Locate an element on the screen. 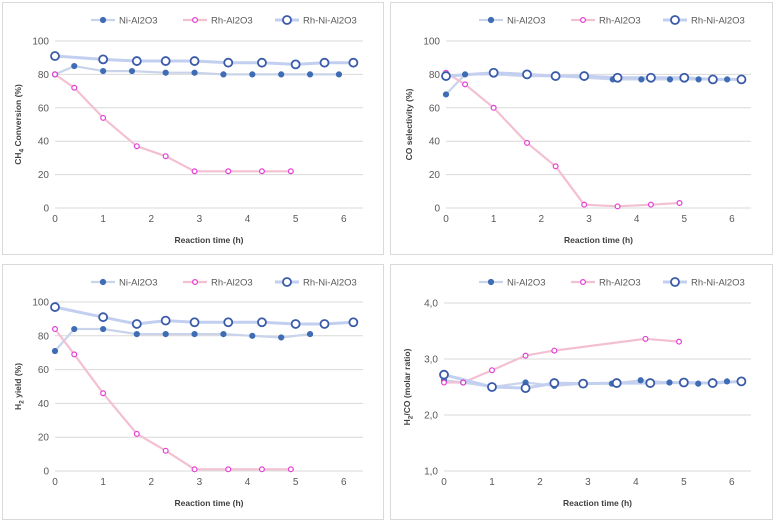 The height and width of the screenshot is (522, 775). x-tick-label: 3 is located at coordinates (588, 482).